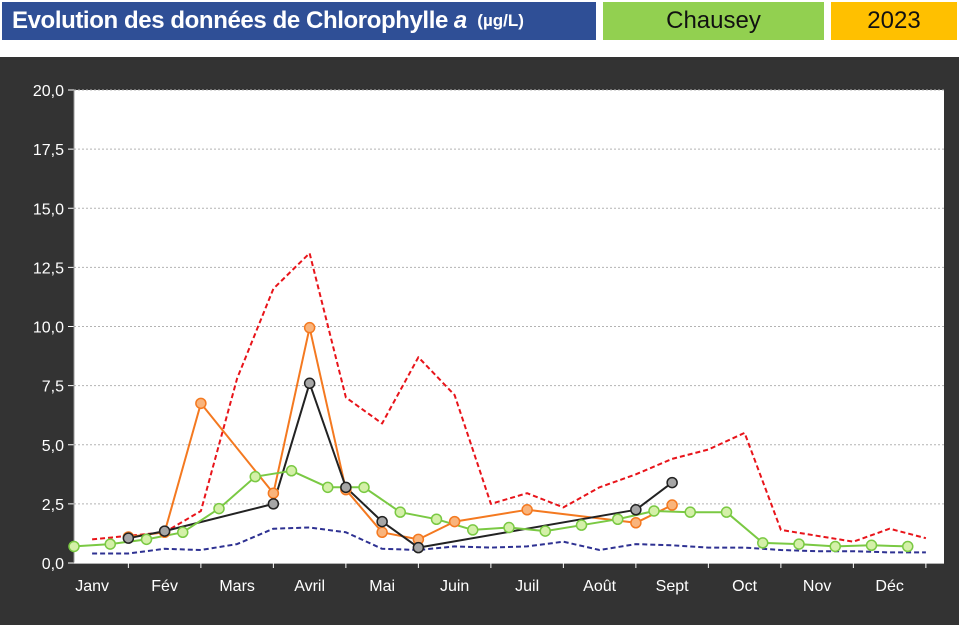  What do you see at coordinates (460, 20) in the screenshot?
I see `title-italic: a` at bounding box center [460, 20].